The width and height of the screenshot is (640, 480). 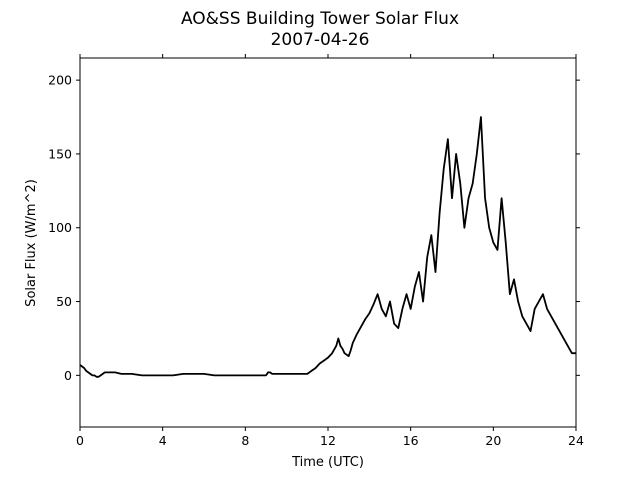 I want to click on x-axis-label: Time (UTC), so click(x=327, y=462).